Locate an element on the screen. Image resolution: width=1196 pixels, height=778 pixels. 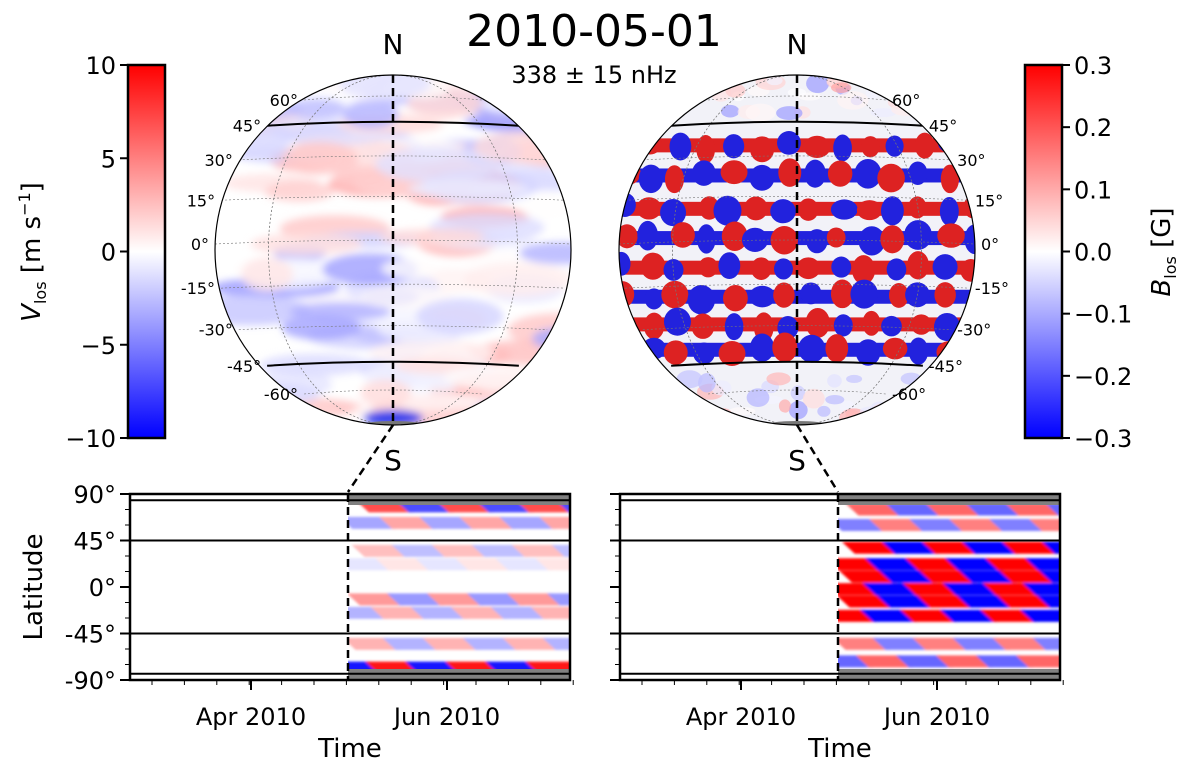
y-tick-label: -90° is located at coordinates (90, 681).